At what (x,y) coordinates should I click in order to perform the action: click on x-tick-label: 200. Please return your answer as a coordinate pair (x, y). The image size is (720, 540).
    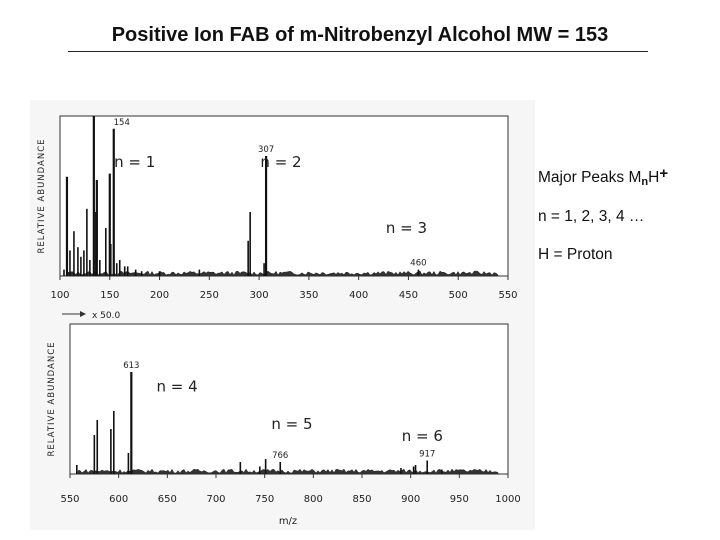
    Looking at the image, I should click on (159, 295).